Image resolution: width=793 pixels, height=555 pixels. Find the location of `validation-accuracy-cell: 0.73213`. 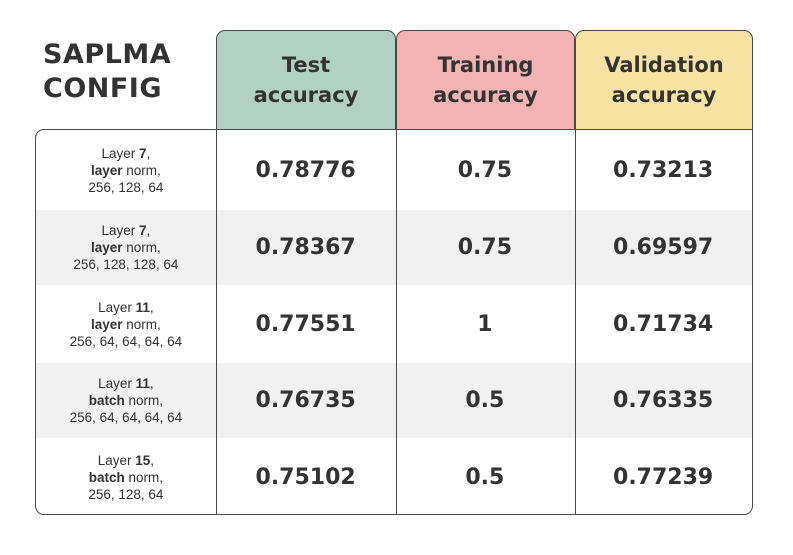

validation-accuracy-cell: 0.73213 is located at coordinates (663, 170).